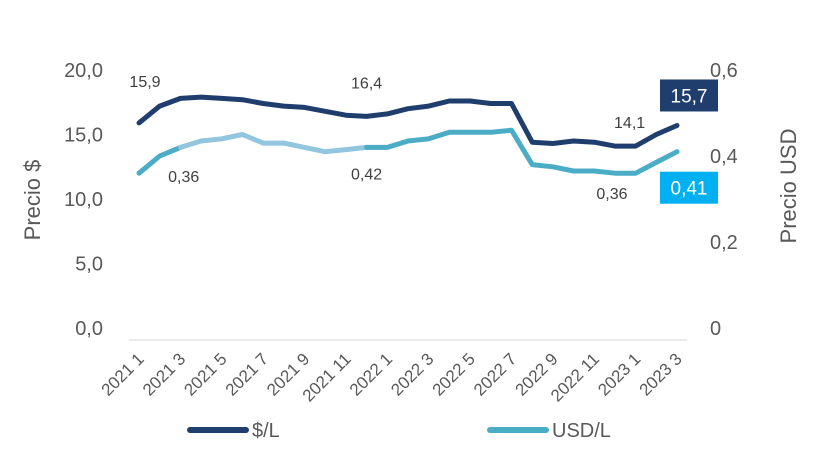  Describe the element at coordinates (715, 329) in the screenshot. I see `right-tick-label: 0` at that location.